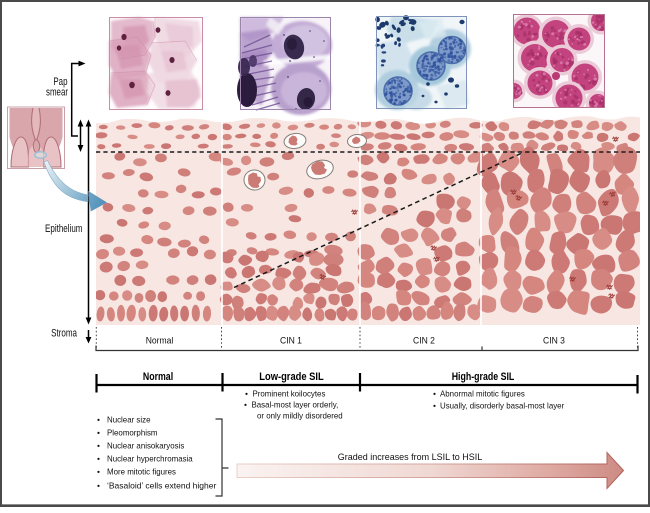  What do you see at coordinates (132, 433) in the screenshot?
I see `svg-text: Pleomorphism` at bounding box center [132, 433].